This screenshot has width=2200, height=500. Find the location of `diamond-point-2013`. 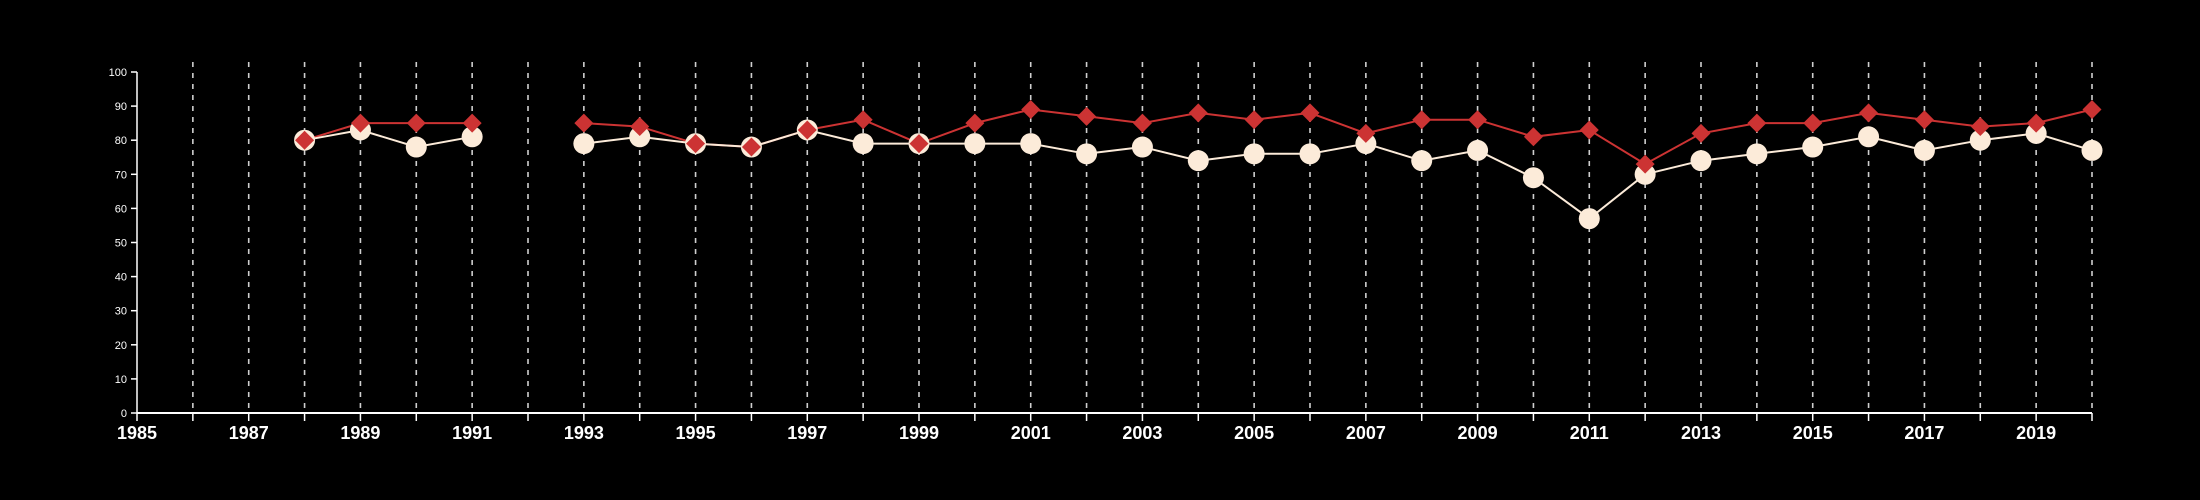

diamond-point-2013 is located at coordinates (1701, 133).